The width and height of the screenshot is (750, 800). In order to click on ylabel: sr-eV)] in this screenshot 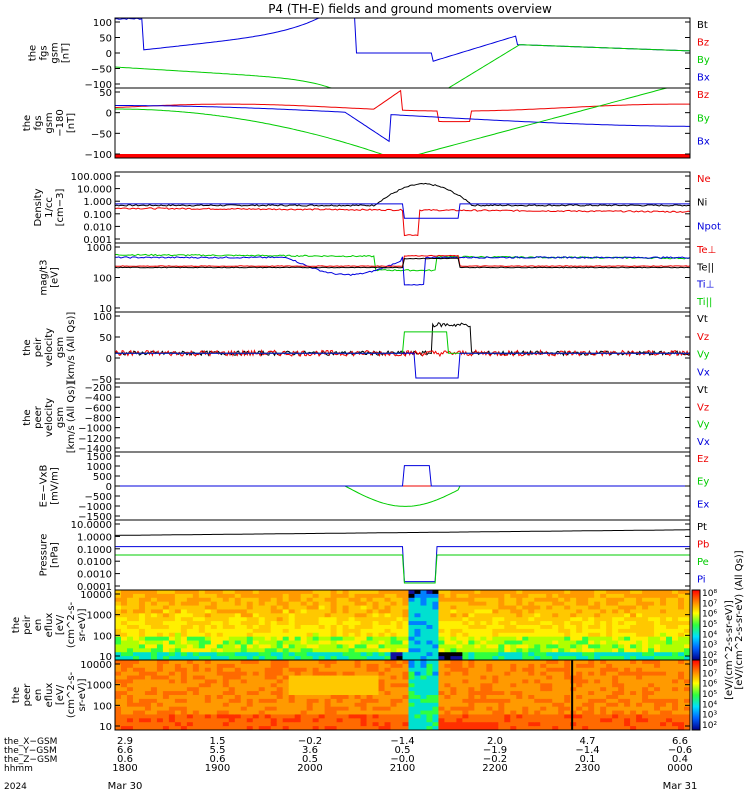, I will do `click(82, 694)`.